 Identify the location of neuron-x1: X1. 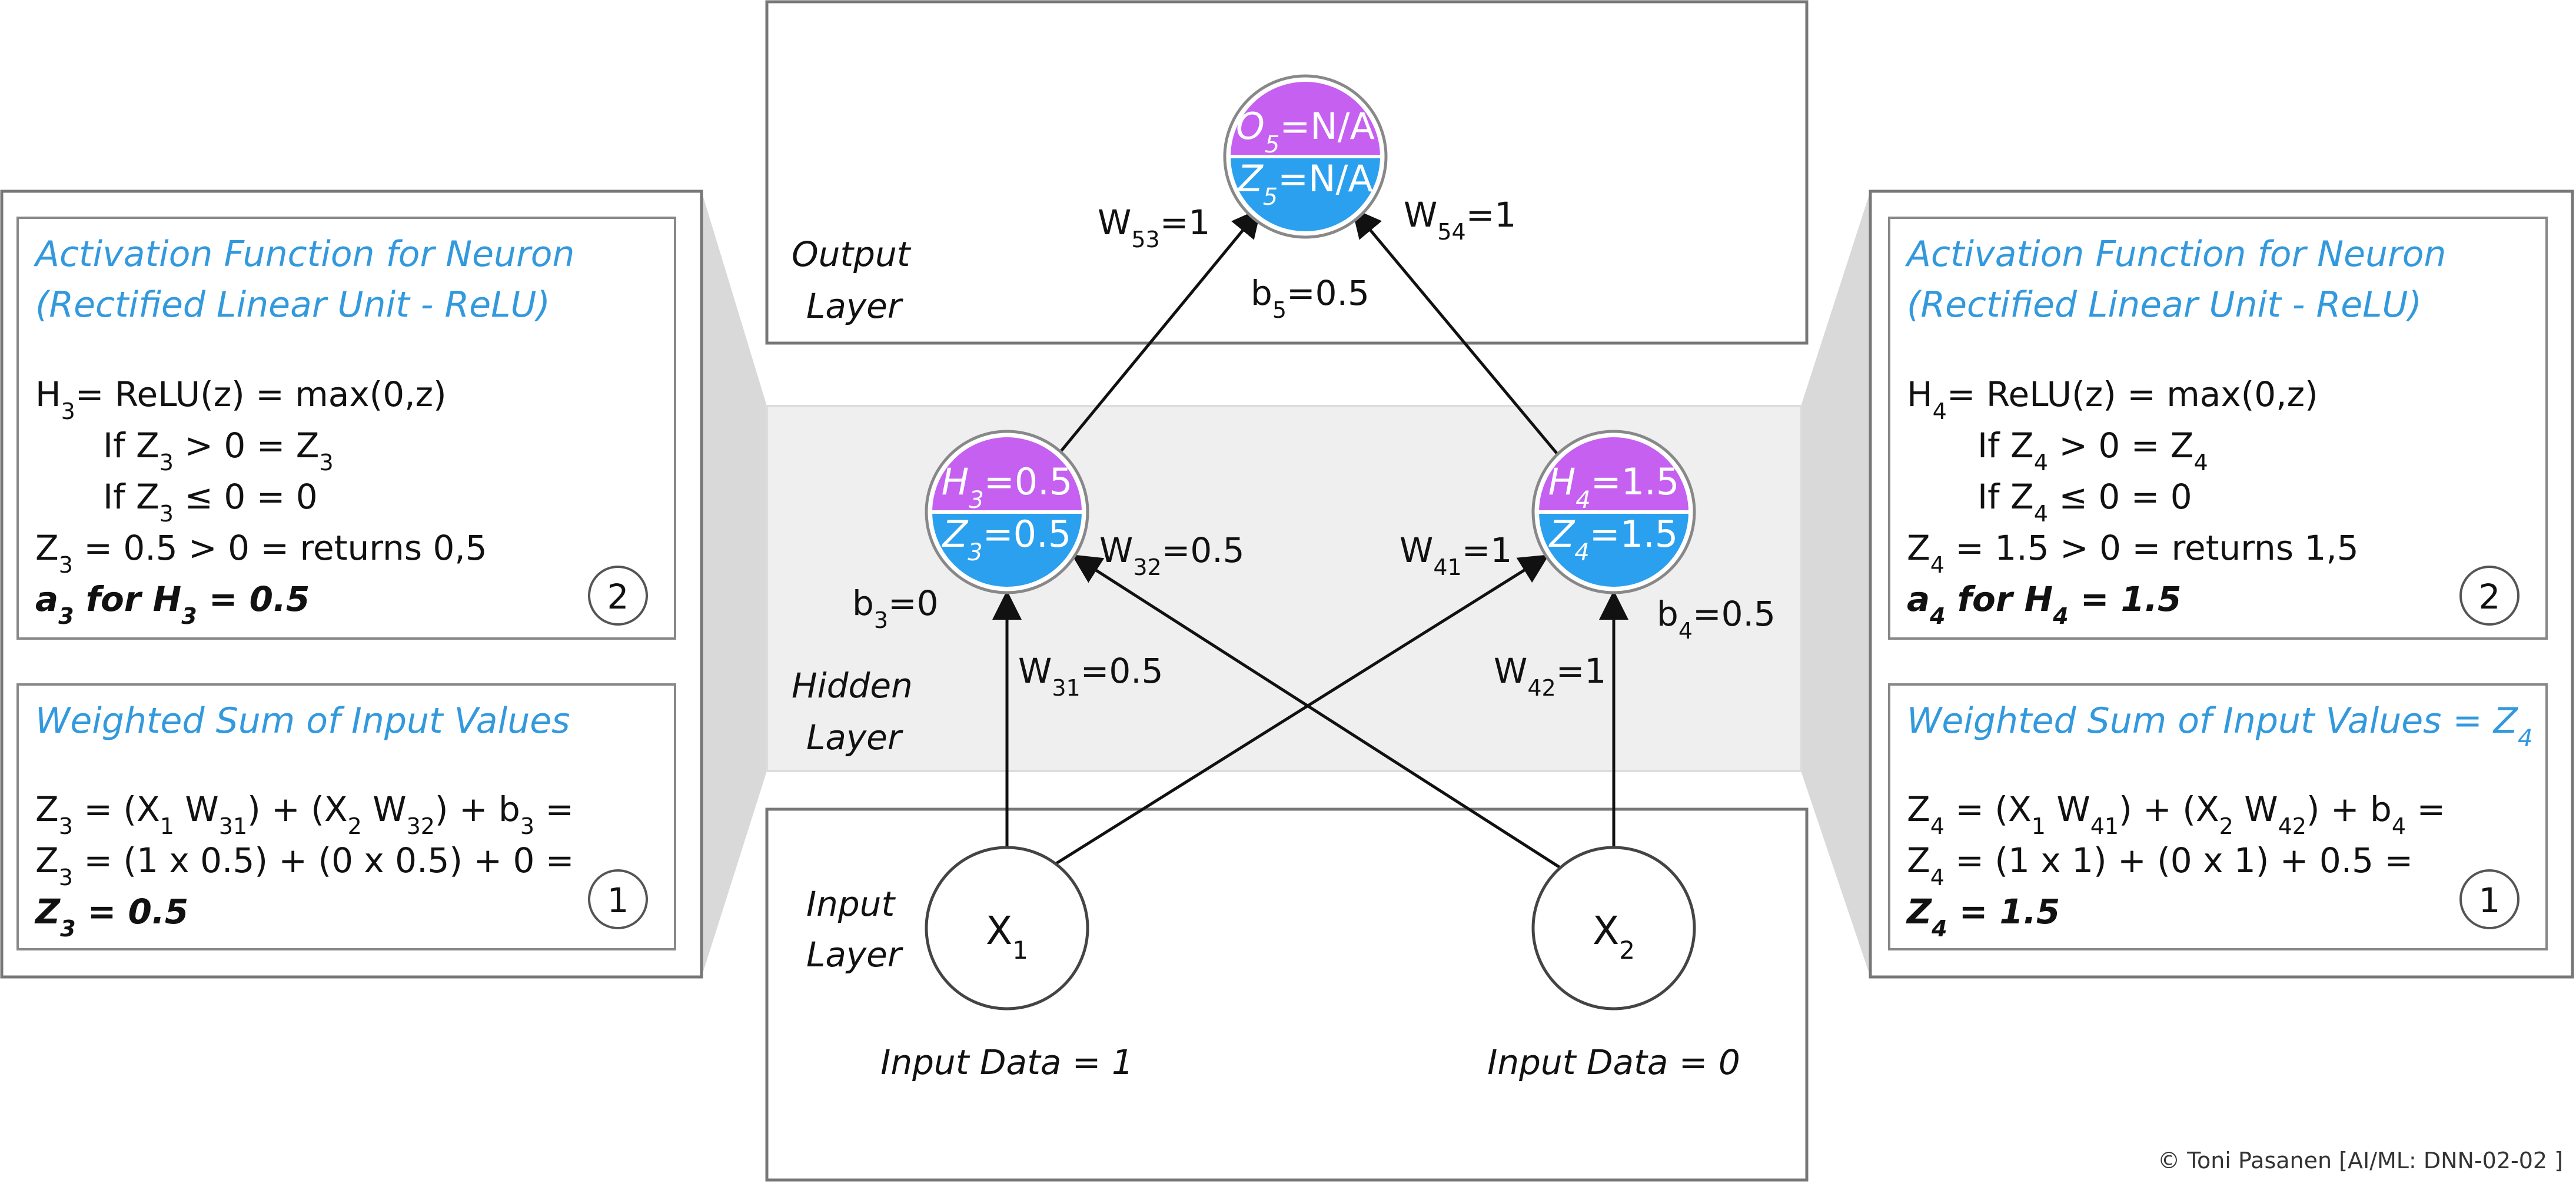
(1007, 928).